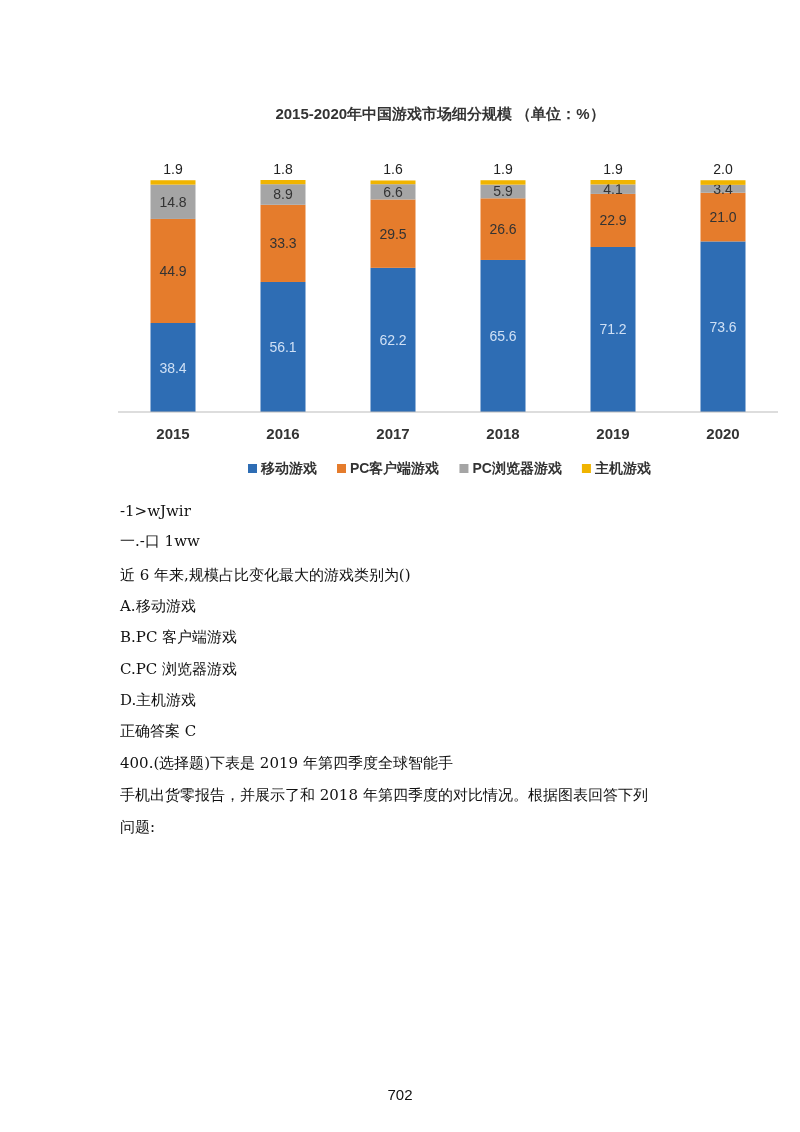  Describe the element at coordinates (517, 468) in the screenshot. I see `legend-label: PC浏览器游戏` at that location.